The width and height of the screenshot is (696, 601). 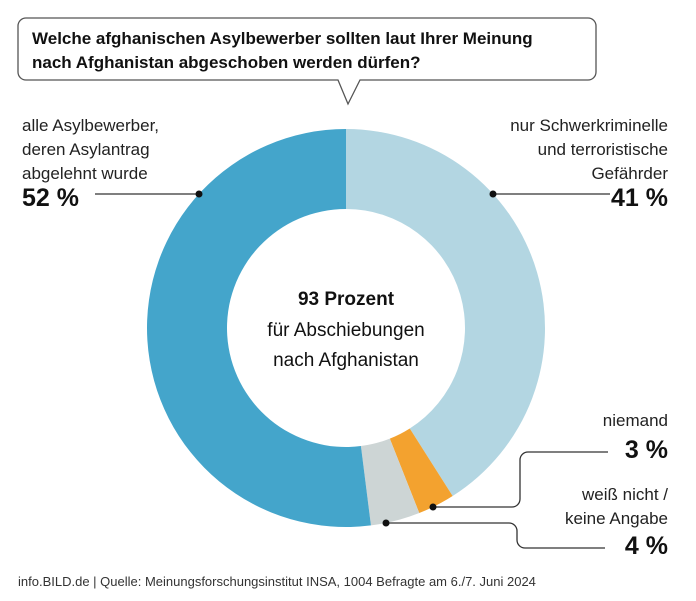 I want to click on dot-niemand, so click(x=433, y=507).